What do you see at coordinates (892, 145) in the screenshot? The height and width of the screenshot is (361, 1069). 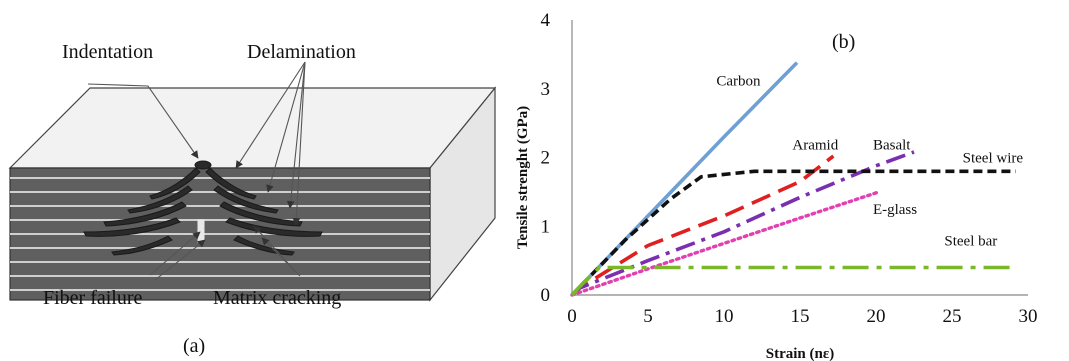 I see `series-label-basalt: Basalt` at bounding box center [892, 145].